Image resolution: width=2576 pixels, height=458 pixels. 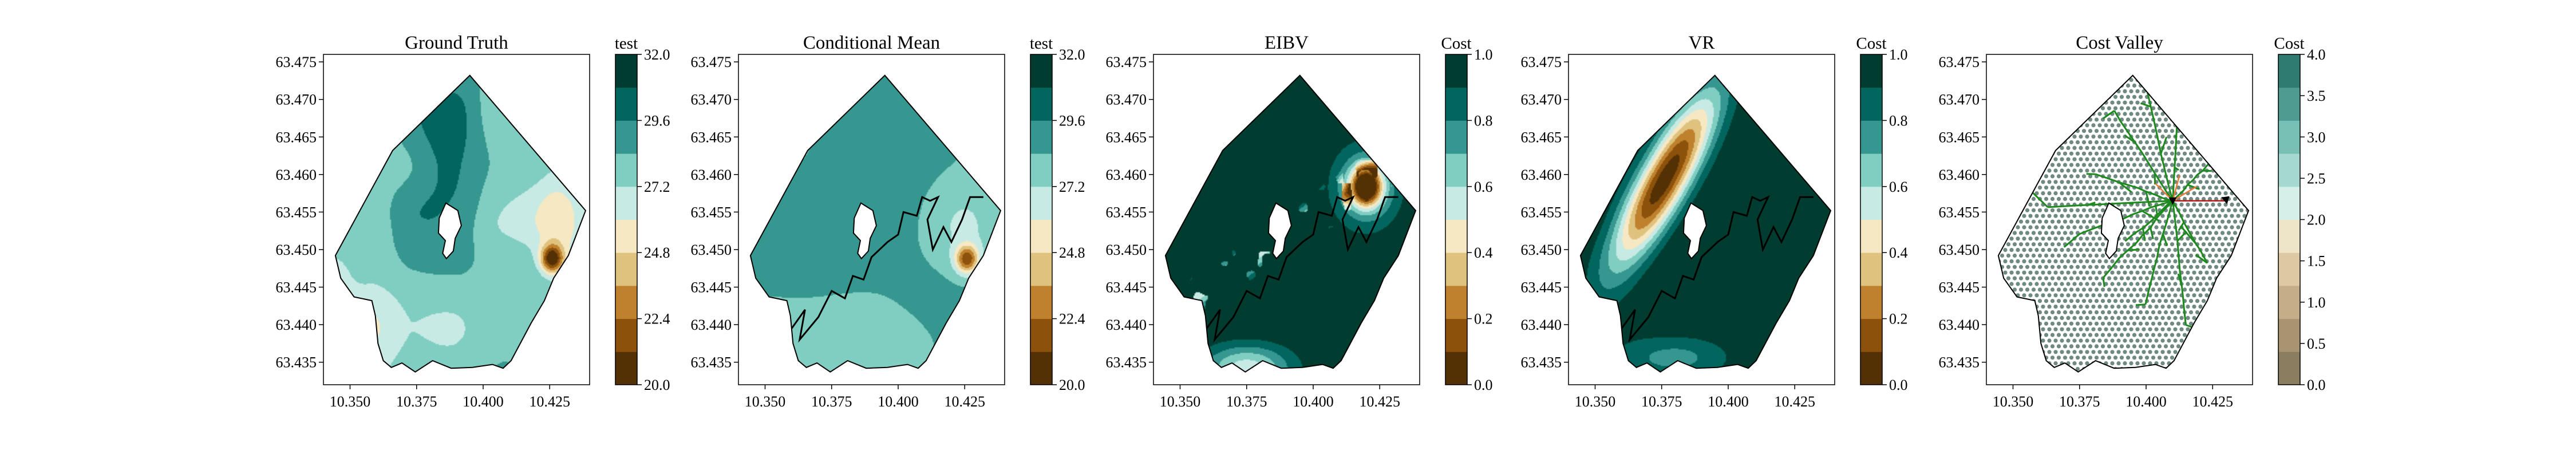 I want to click on colorbar-segment, so click(x=1041, y=203).